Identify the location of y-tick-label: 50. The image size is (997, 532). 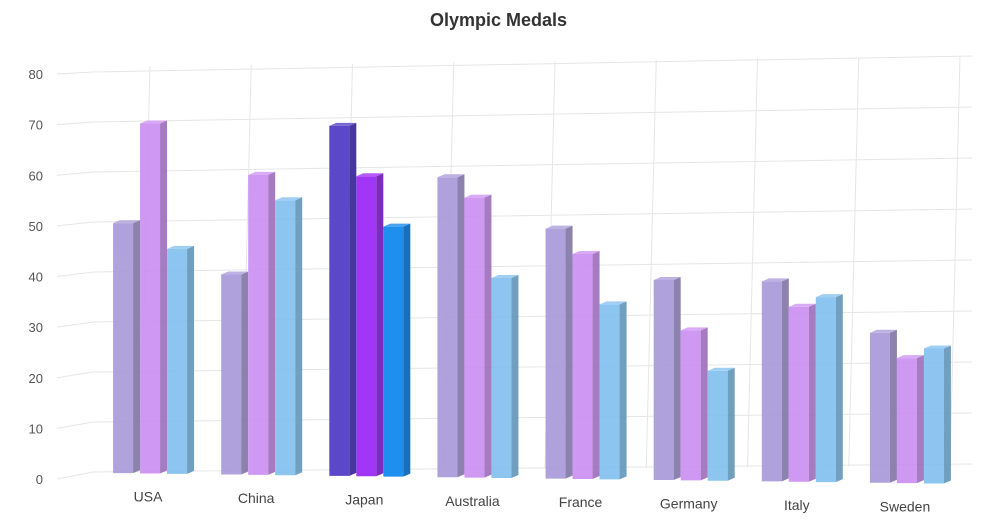
(36, 226).